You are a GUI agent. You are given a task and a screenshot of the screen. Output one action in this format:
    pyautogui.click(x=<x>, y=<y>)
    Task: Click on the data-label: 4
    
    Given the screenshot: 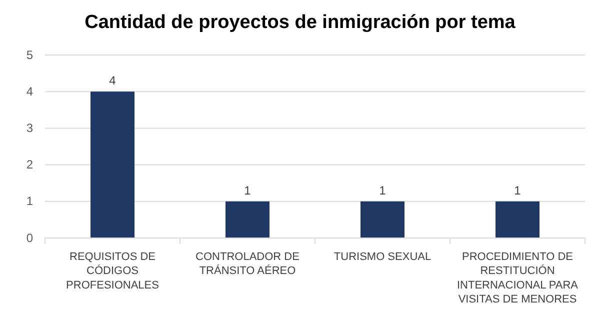 What is the action you would take?
    pyautogui.click(x=112, y=81)
    